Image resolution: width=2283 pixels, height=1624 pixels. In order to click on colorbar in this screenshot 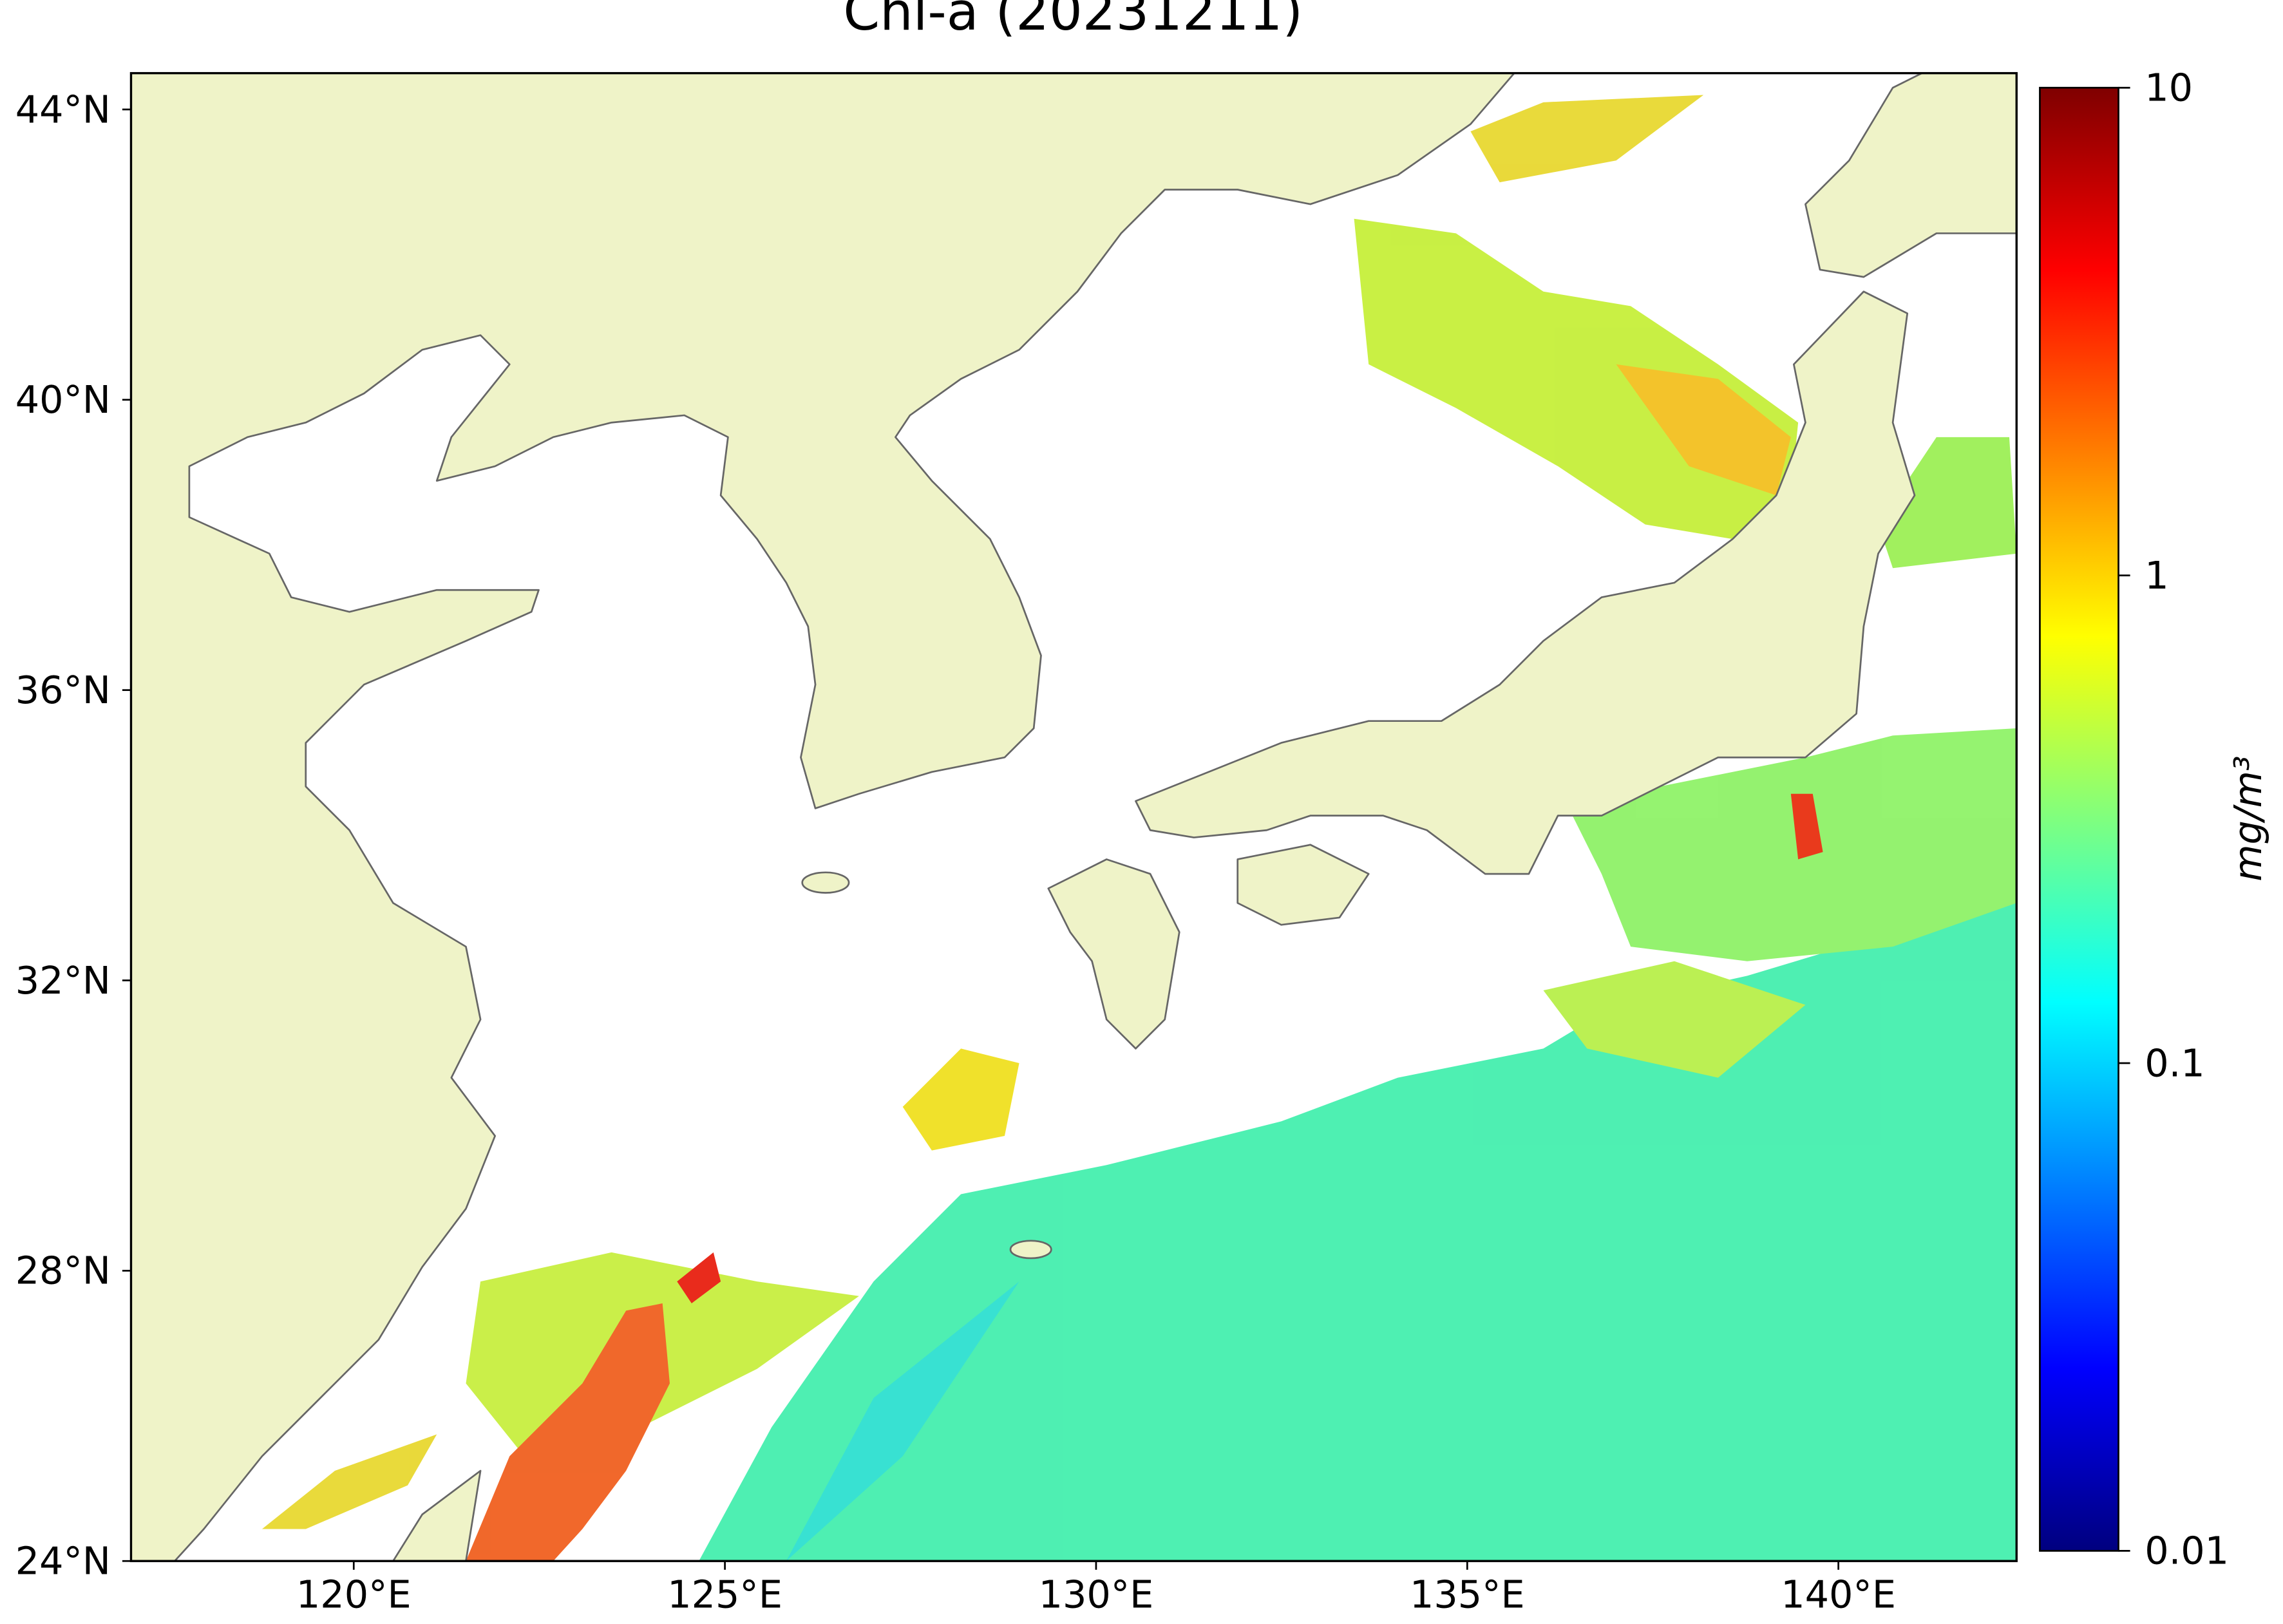, I will do `click(2079, 819)`.